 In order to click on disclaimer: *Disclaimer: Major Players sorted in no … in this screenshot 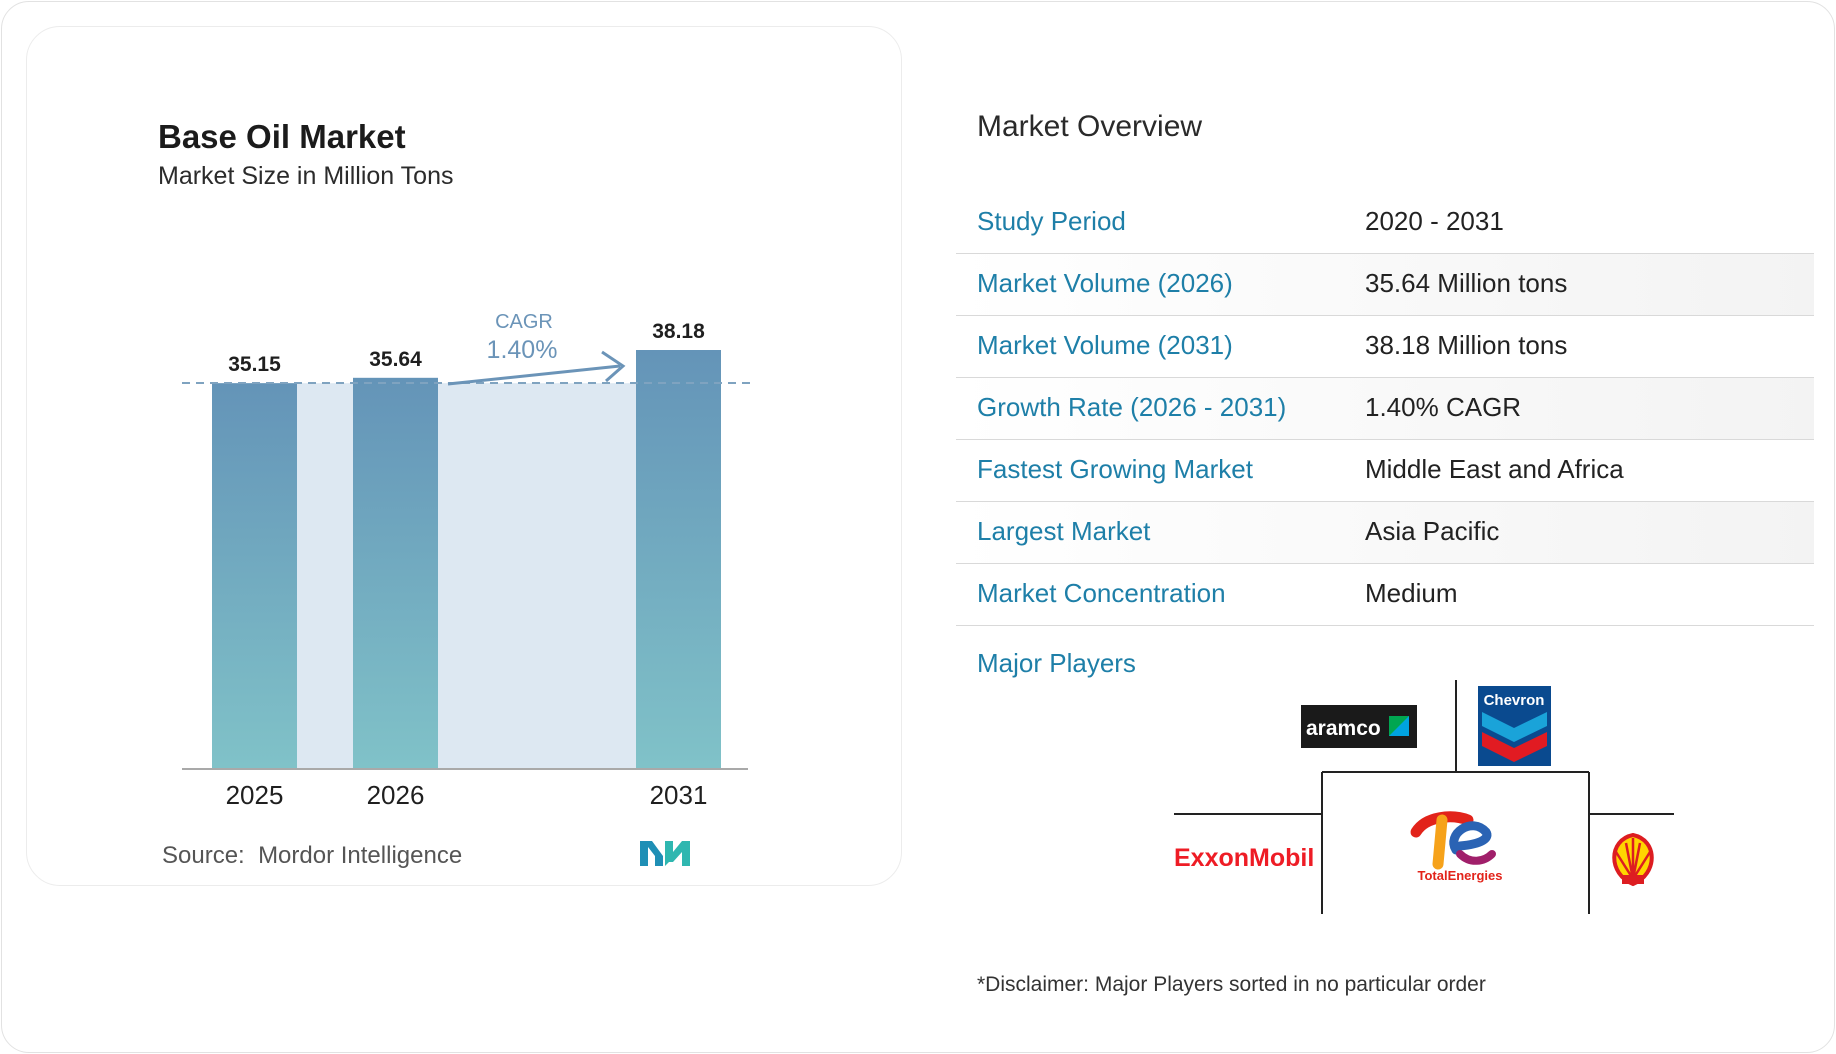, I will do `click(1231, 984)`.